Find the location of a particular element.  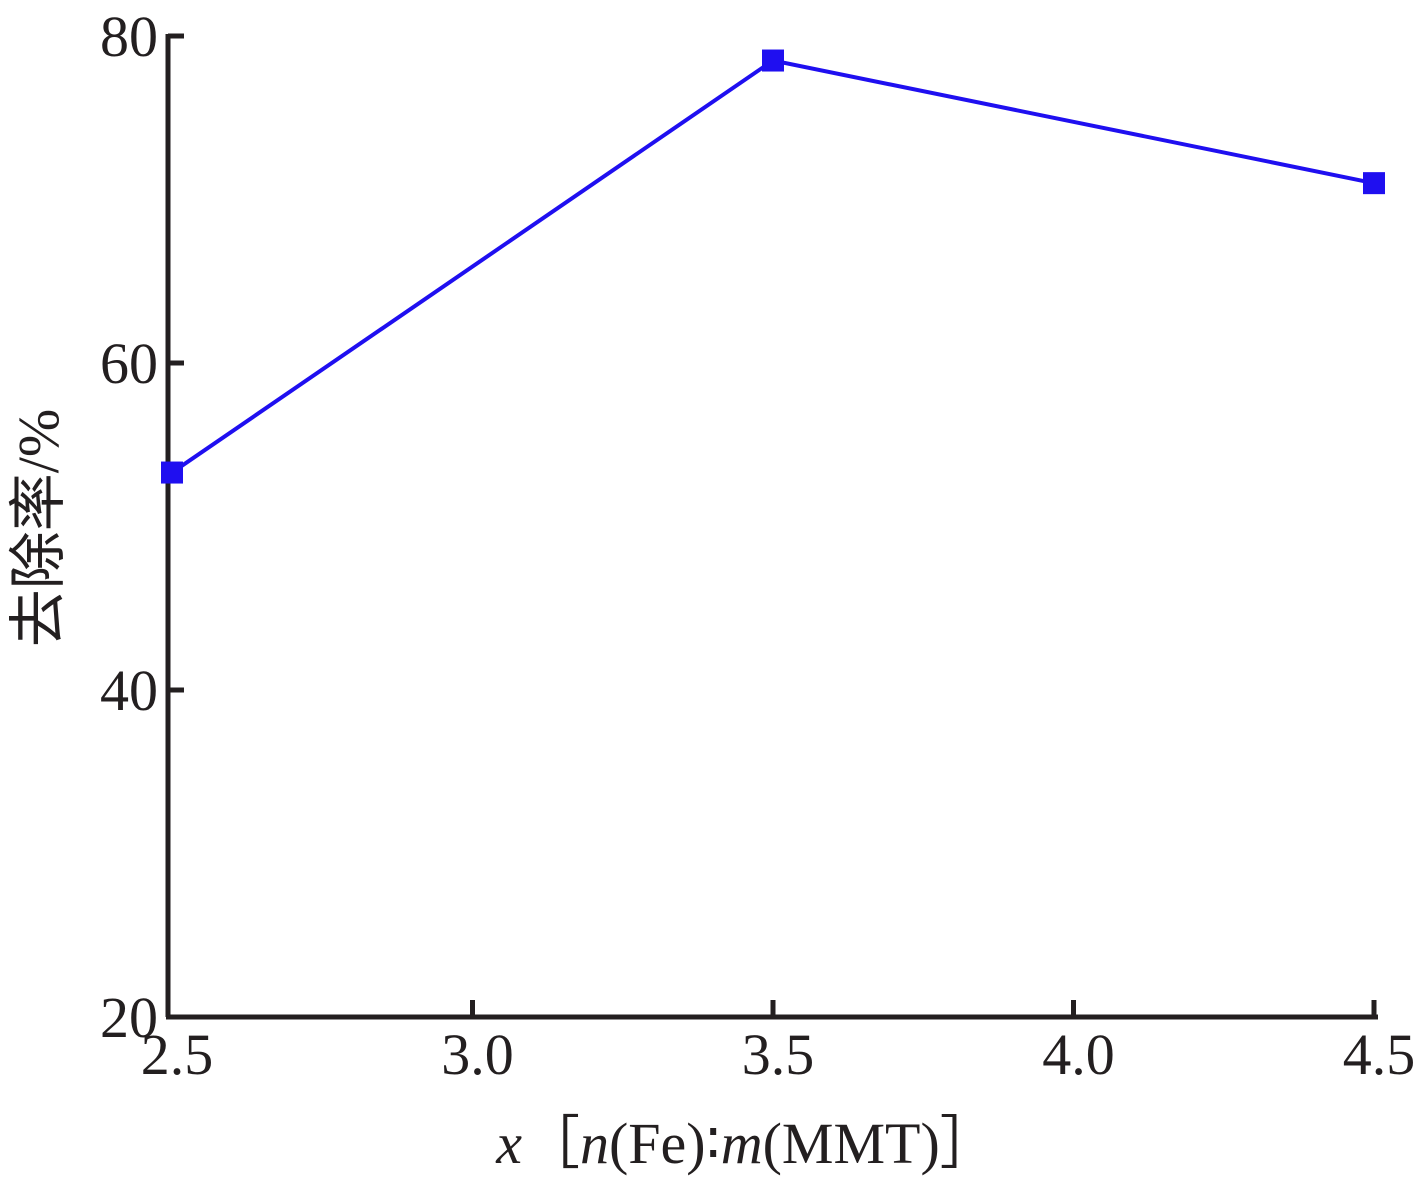

x-ticks: 2.5 3.0 3.5 4.0 4.5 is located at coordinates (778, 1043).